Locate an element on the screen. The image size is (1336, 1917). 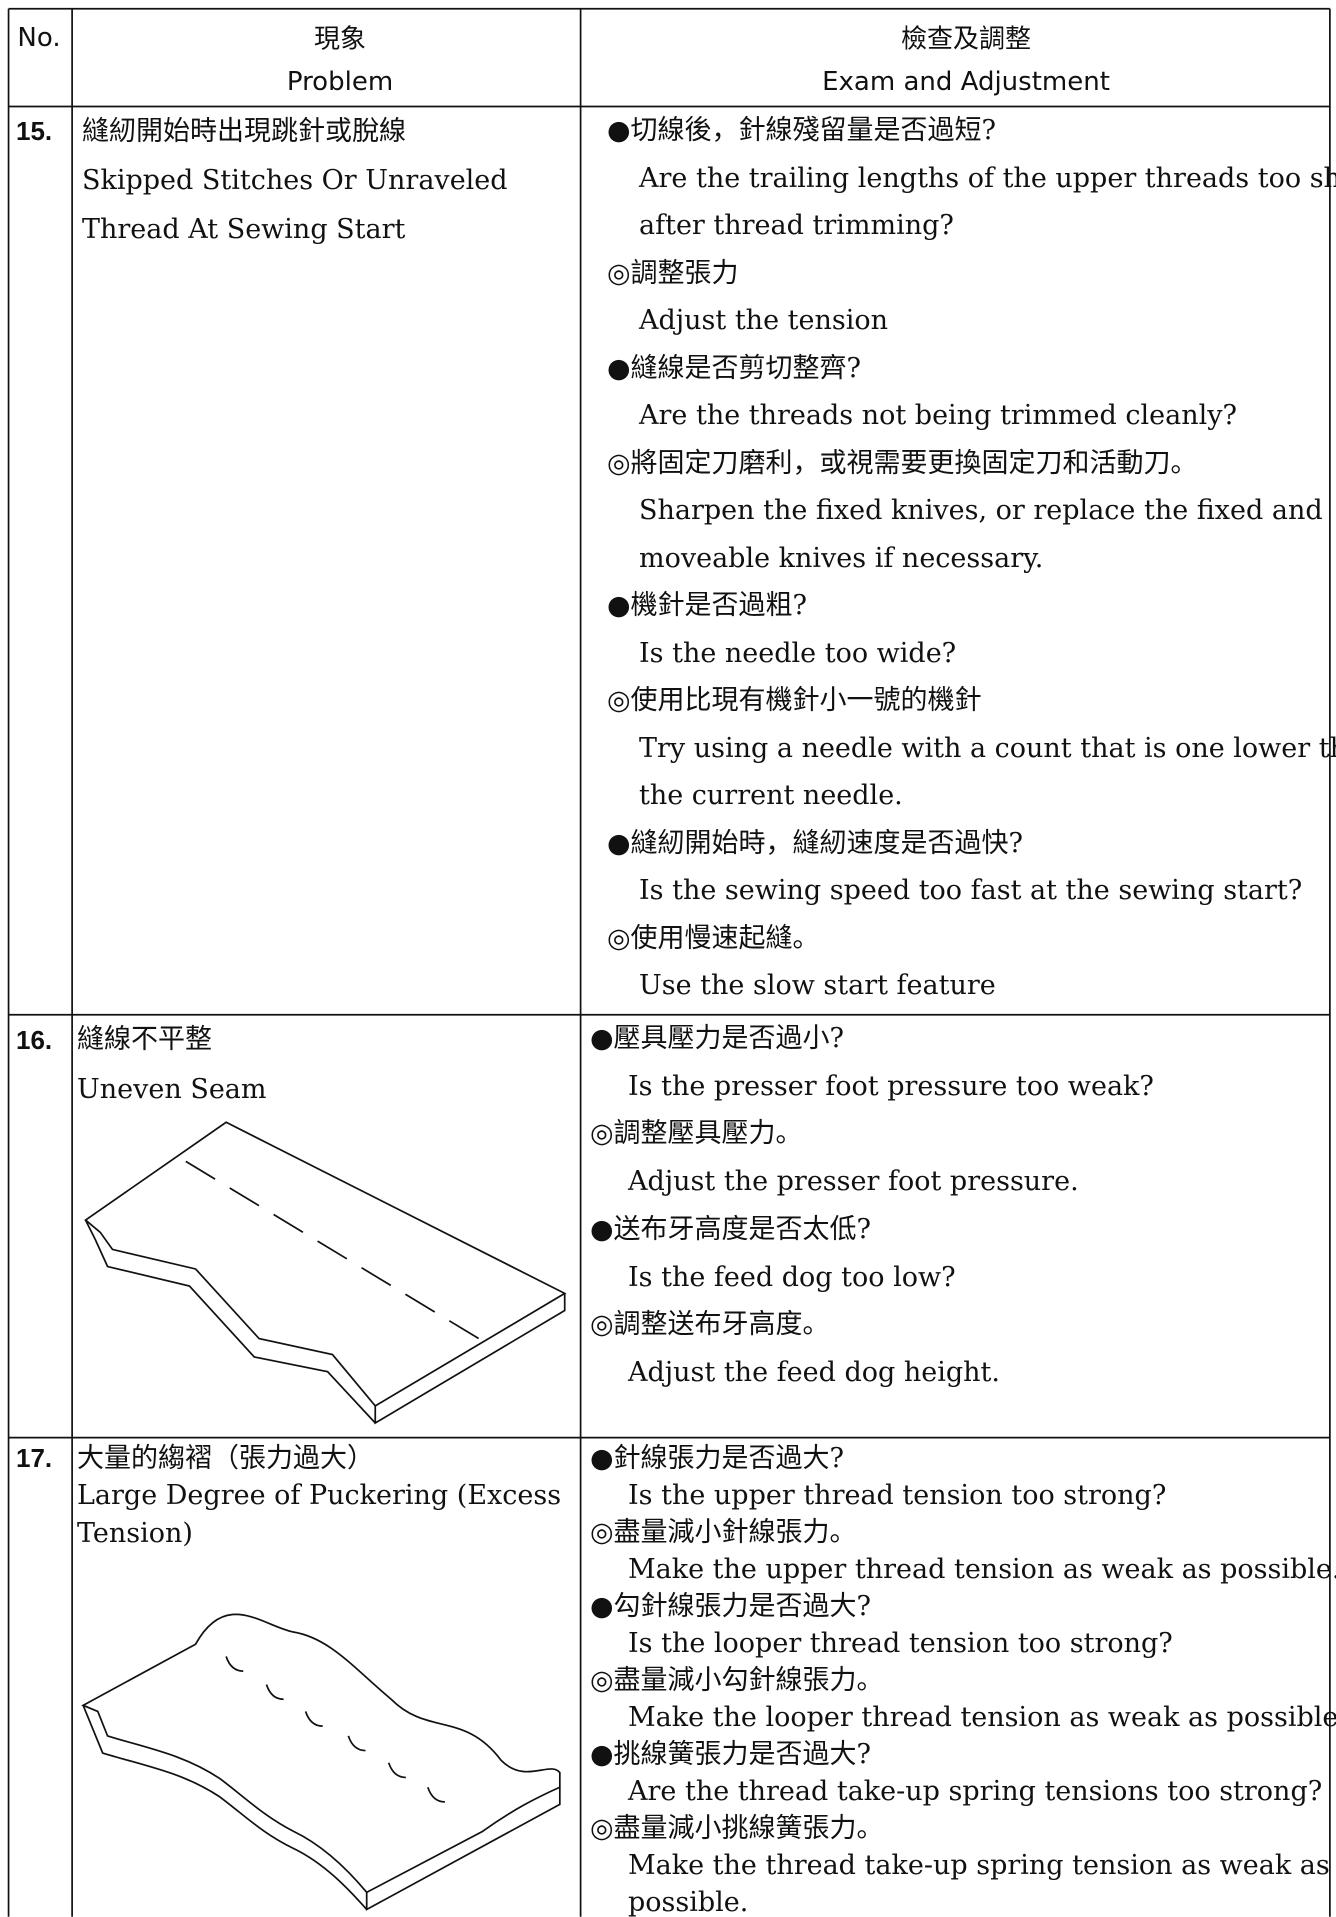
uneven-seam-figure is located at coordinates (325, 1273).